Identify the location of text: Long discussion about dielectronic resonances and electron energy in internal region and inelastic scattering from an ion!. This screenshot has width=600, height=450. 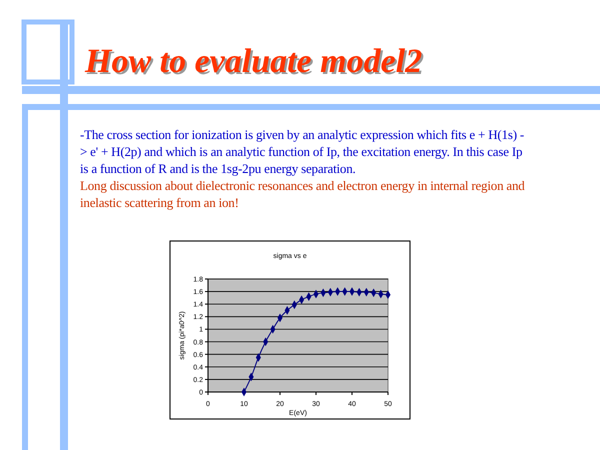
(302, 194).